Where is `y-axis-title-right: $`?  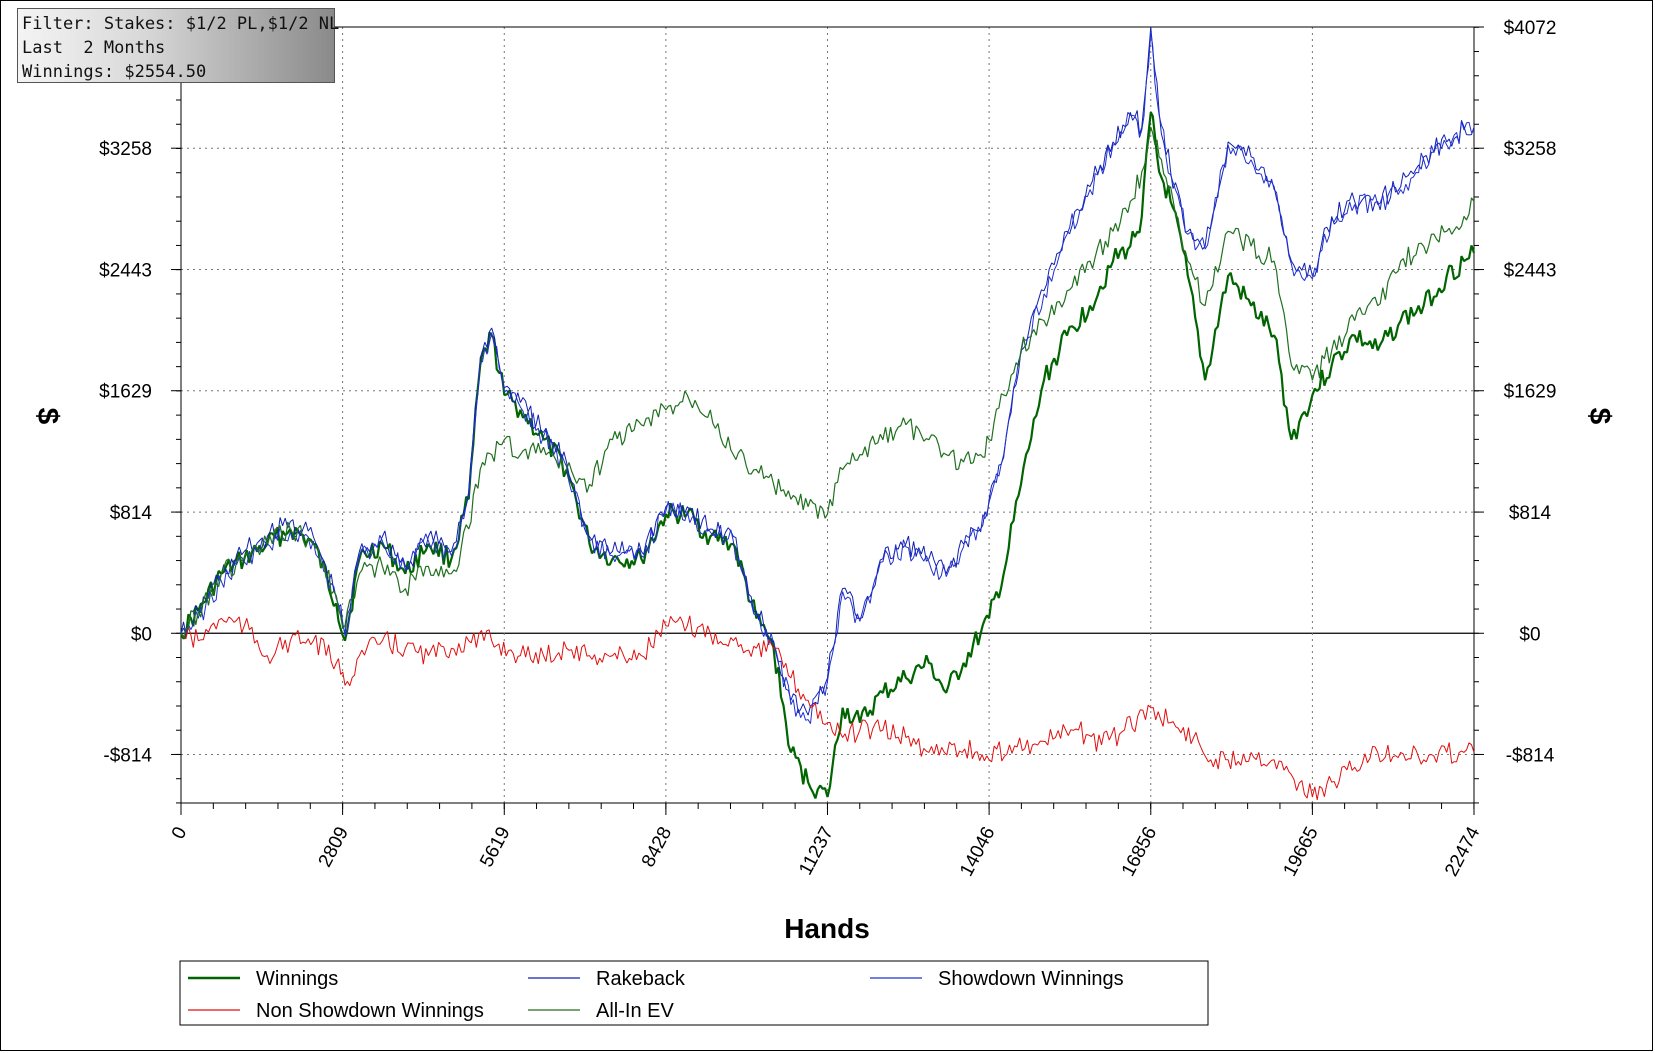 y-axis-title-right: $ is located at coordinates (1599, 416).